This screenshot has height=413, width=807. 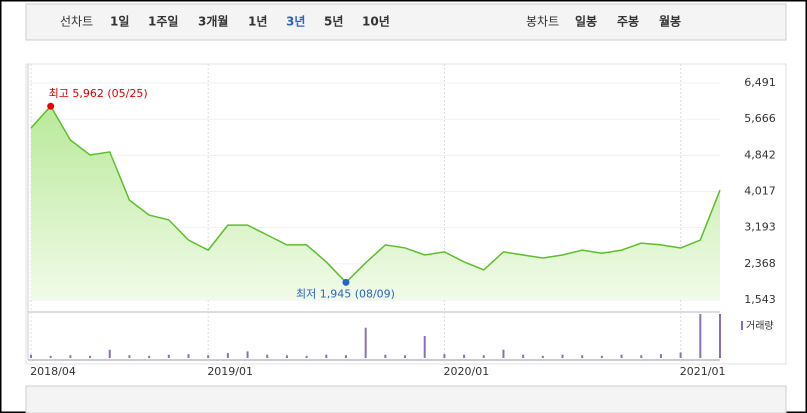 I want to click on candle-tab: 주봉, so click(x=628, y=22).